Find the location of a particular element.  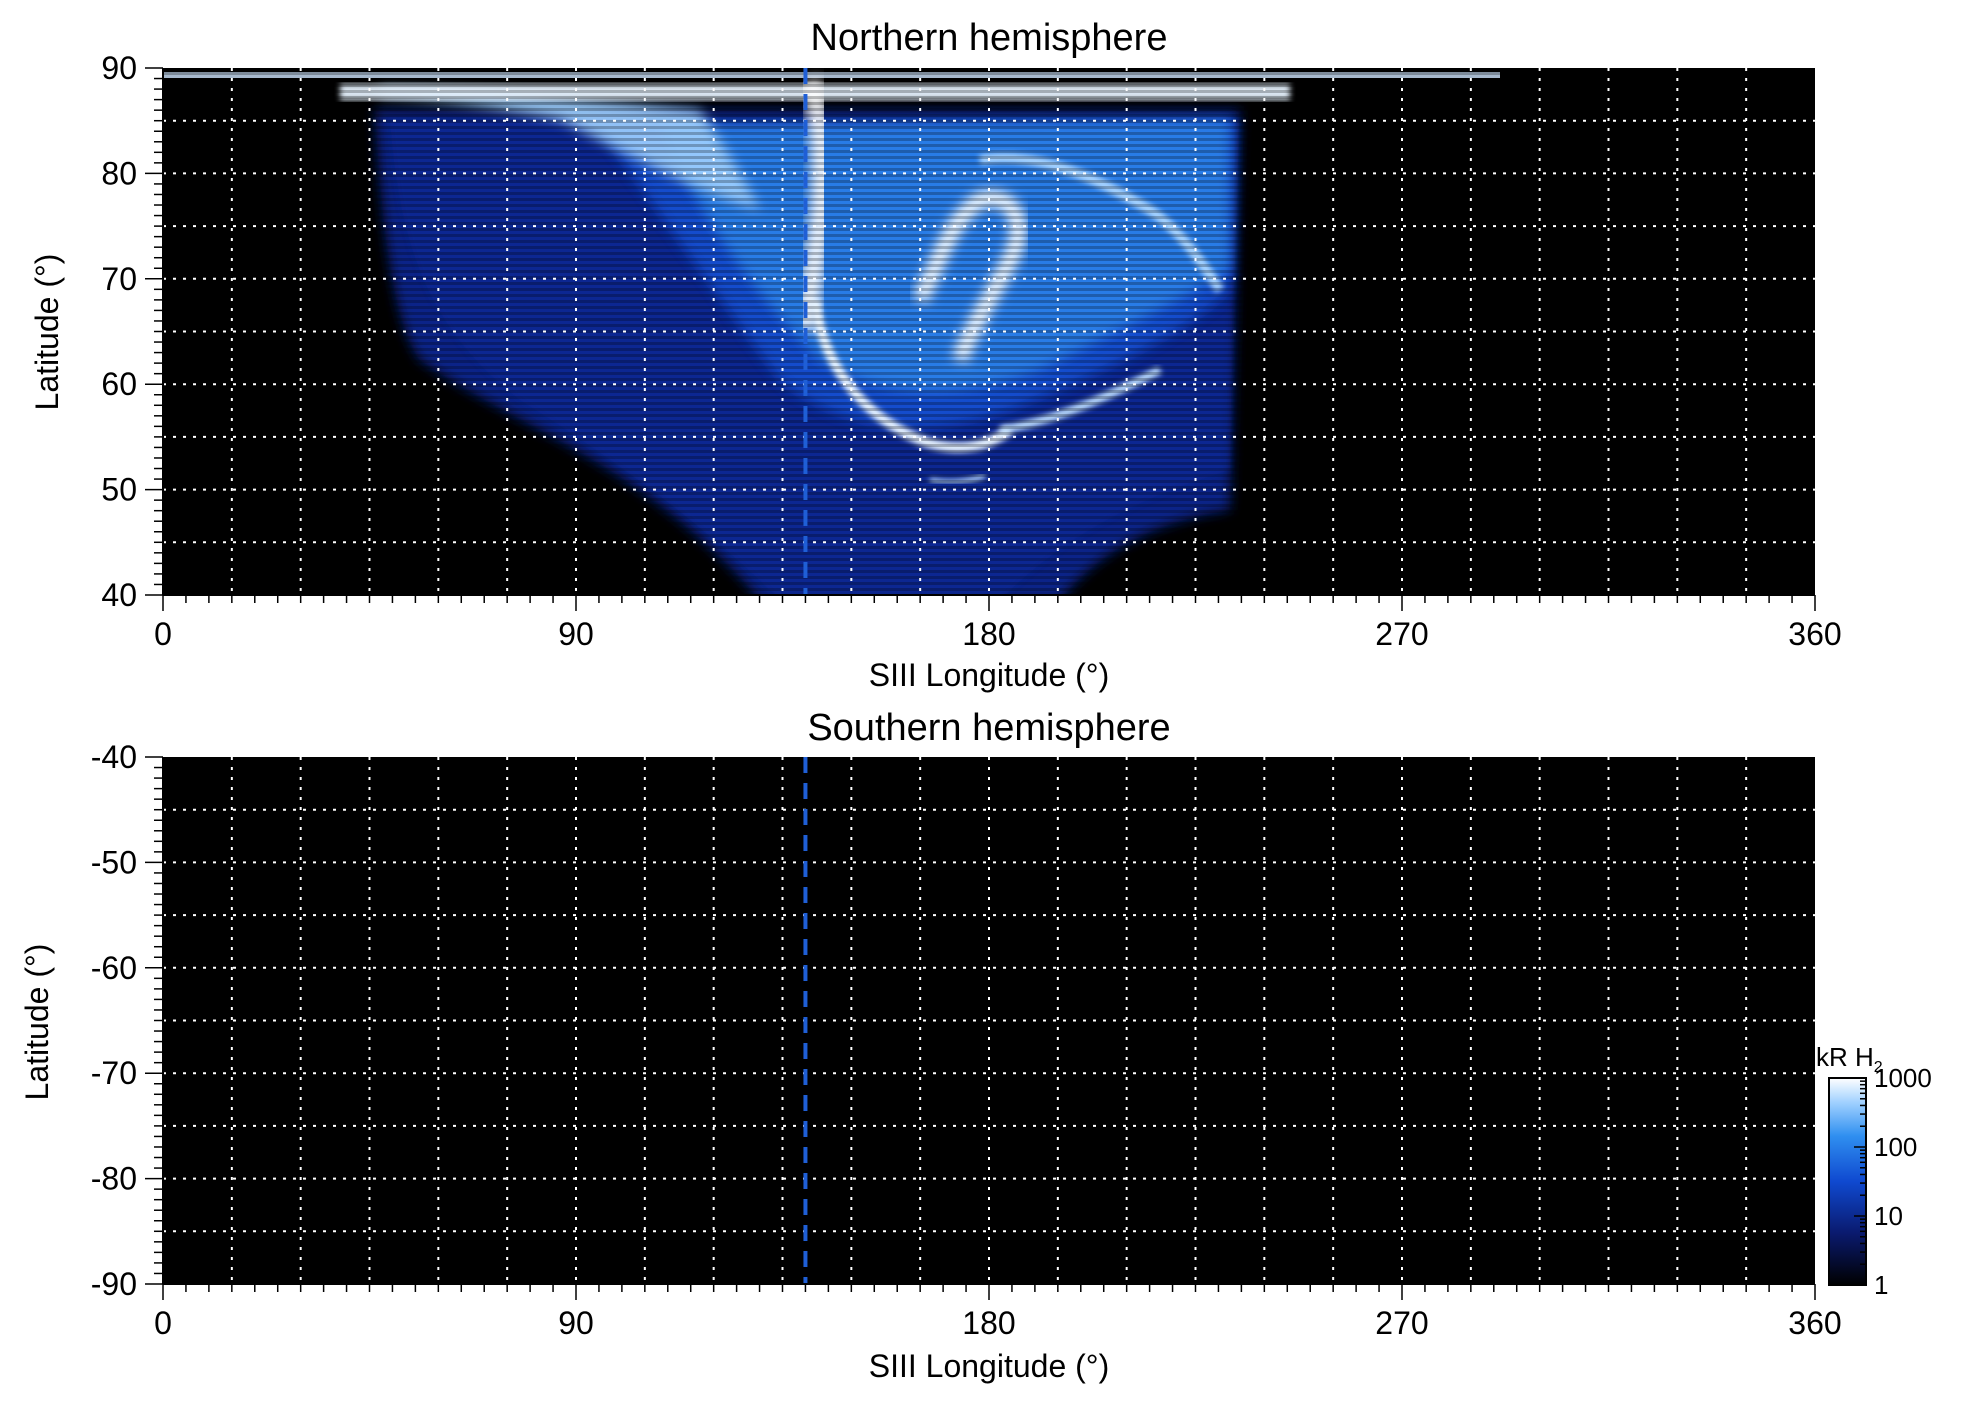

y-tick-label: 80 is located at coordinates (119, 173).